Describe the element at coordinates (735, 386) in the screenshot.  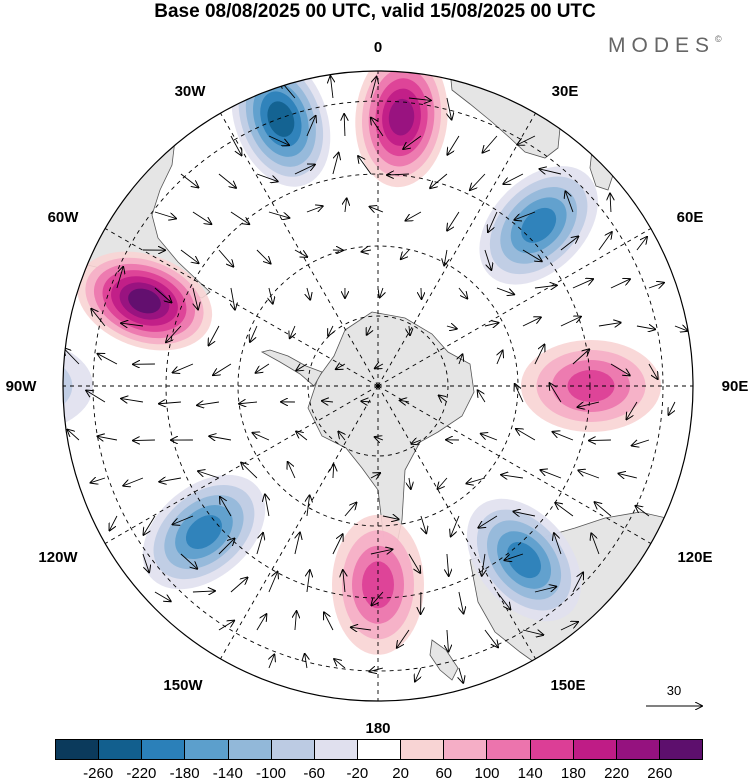
I see `lon-label-90e: 90E` at that location.